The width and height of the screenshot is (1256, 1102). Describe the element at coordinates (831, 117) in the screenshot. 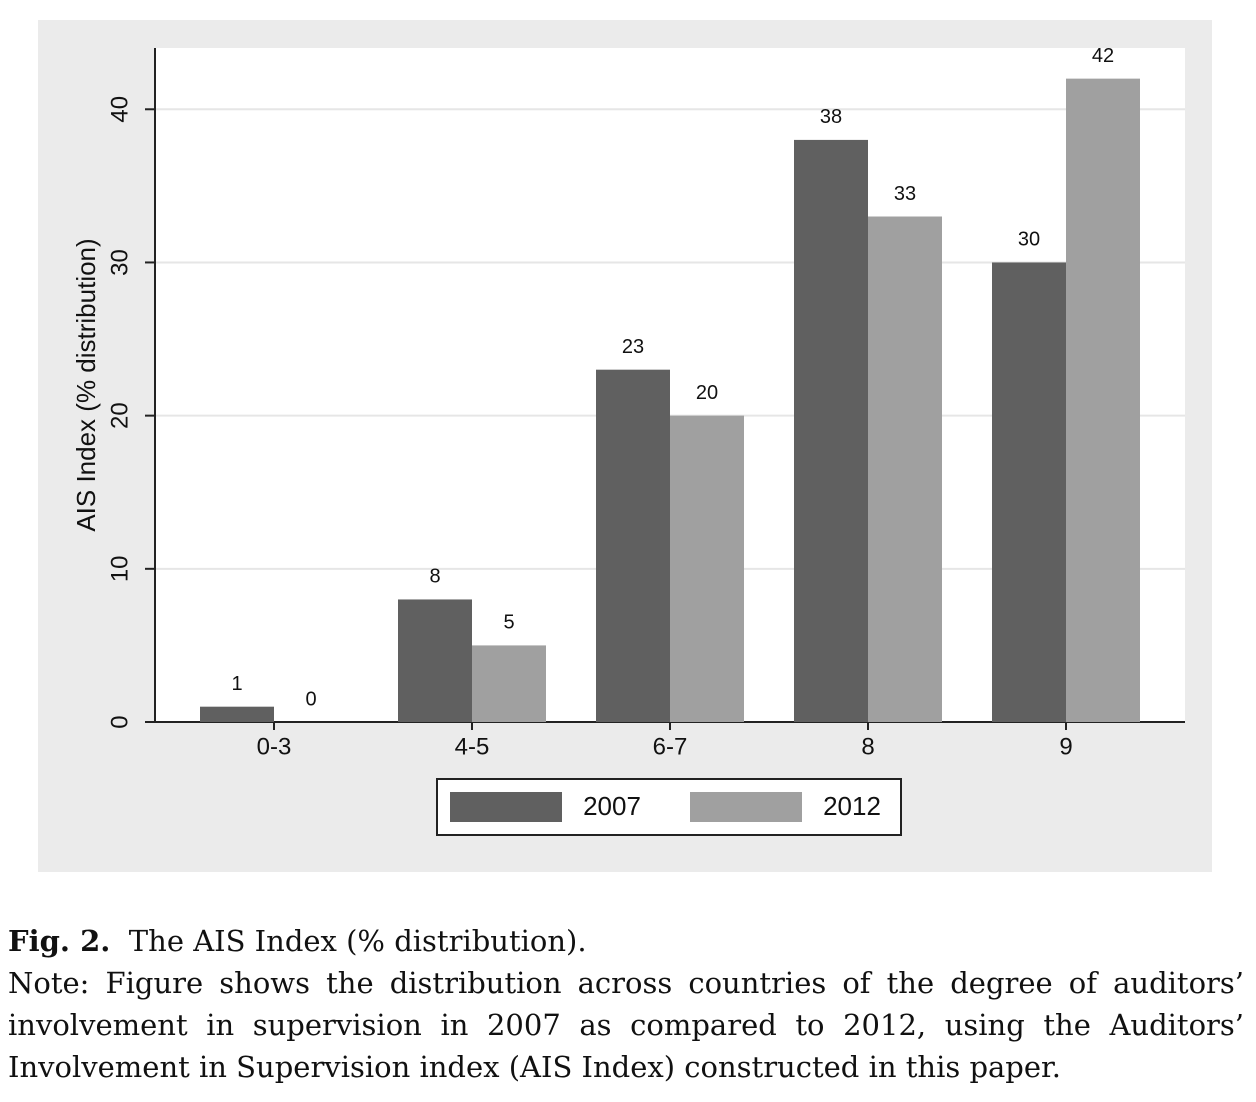

I see `value-label: 38` at that location.